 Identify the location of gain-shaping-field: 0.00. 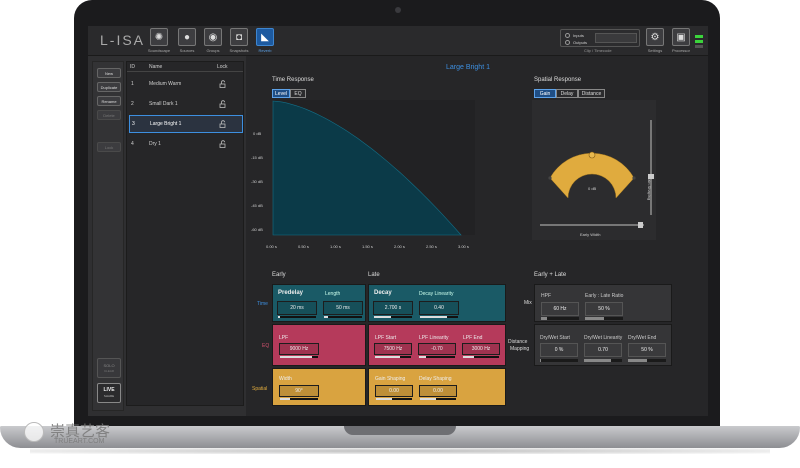
(394, 392).